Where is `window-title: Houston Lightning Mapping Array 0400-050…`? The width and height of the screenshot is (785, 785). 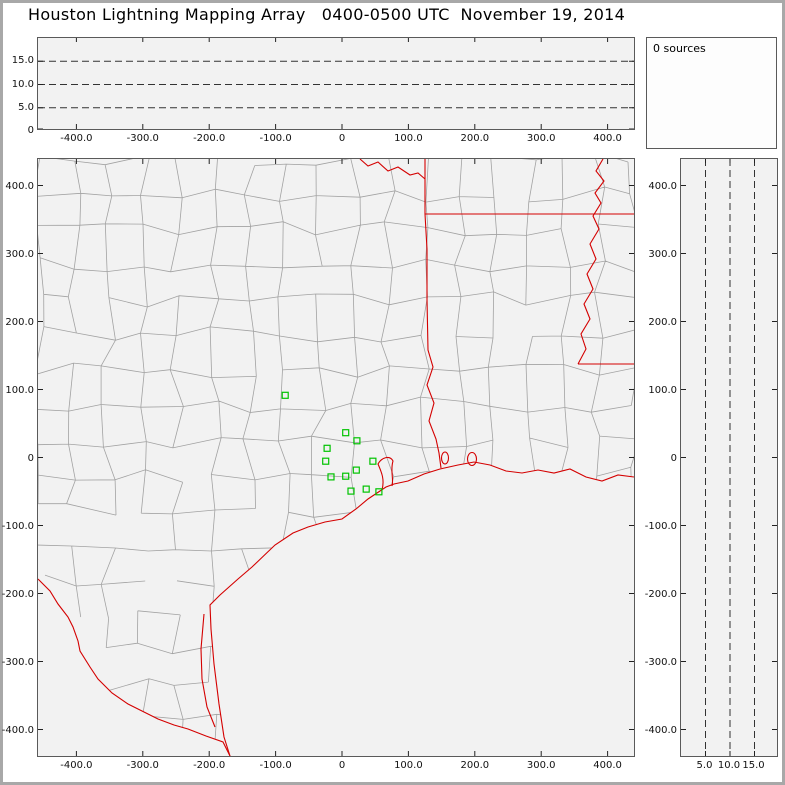 window-title: Houston Lightning Mapping Array 0400-050… is located at coordinates (327, 14).